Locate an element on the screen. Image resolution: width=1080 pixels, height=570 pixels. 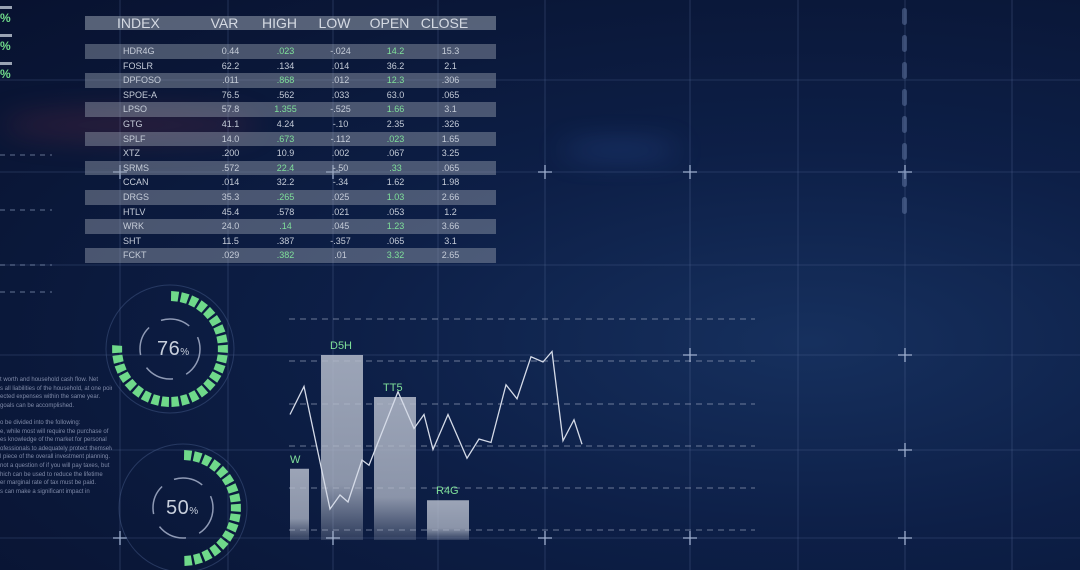
bar-d5h is located at coordinates (342, 447).